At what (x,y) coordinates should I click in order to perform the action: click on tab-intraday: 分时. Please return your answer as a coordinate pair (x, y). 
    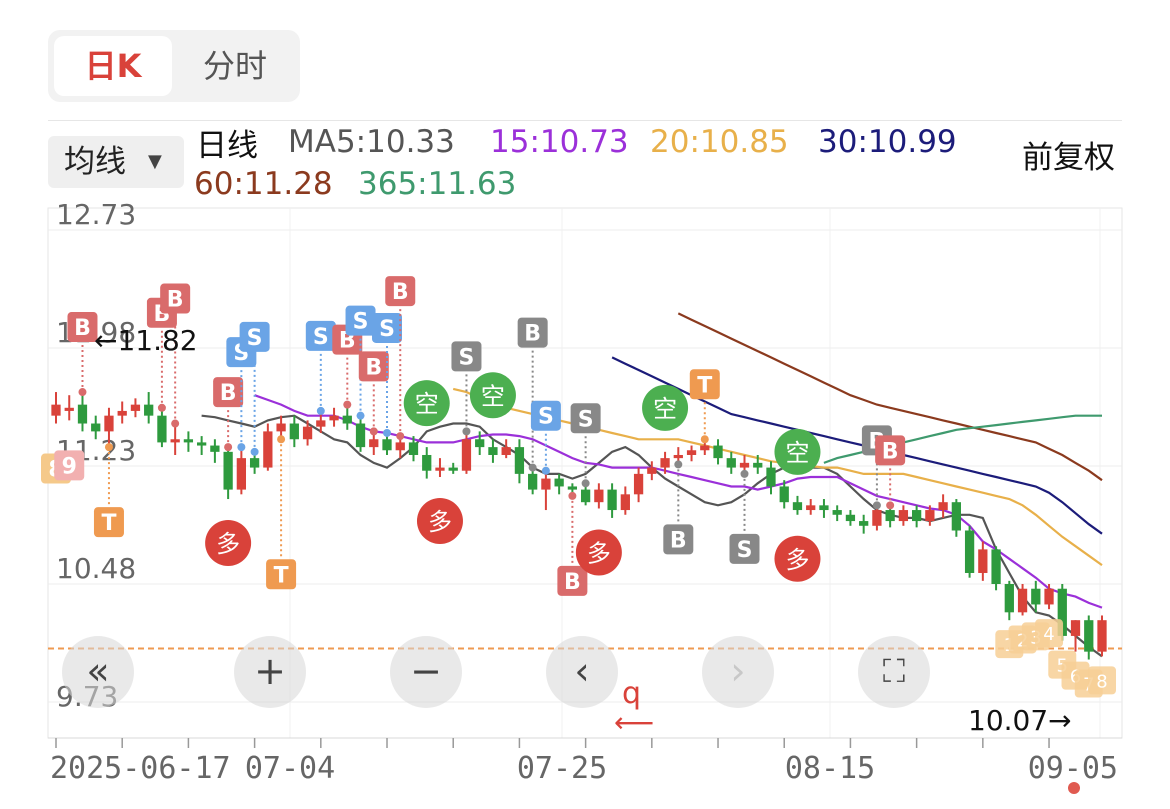
    Looking at the image, I should click on (234, 66).